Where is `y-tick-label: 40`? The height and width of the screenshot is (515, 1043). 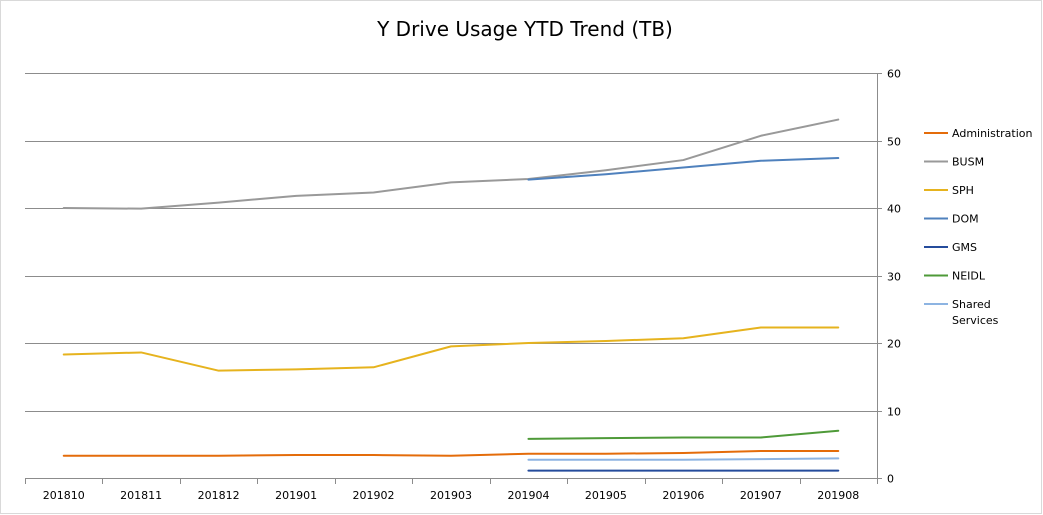 y-tick-label: 40 is located at coordinates (894, 209).